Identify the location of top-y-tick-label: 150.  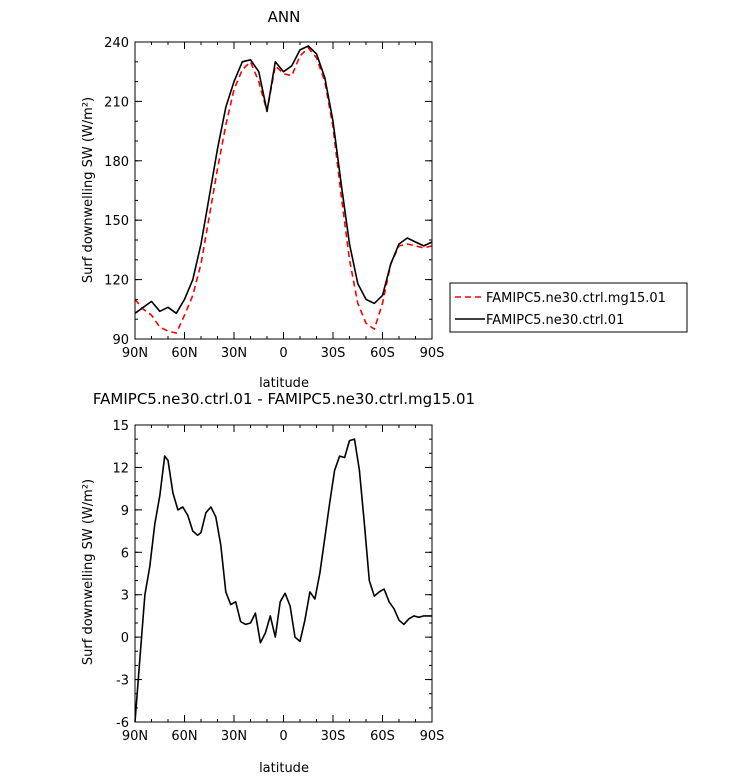
(116, 221).